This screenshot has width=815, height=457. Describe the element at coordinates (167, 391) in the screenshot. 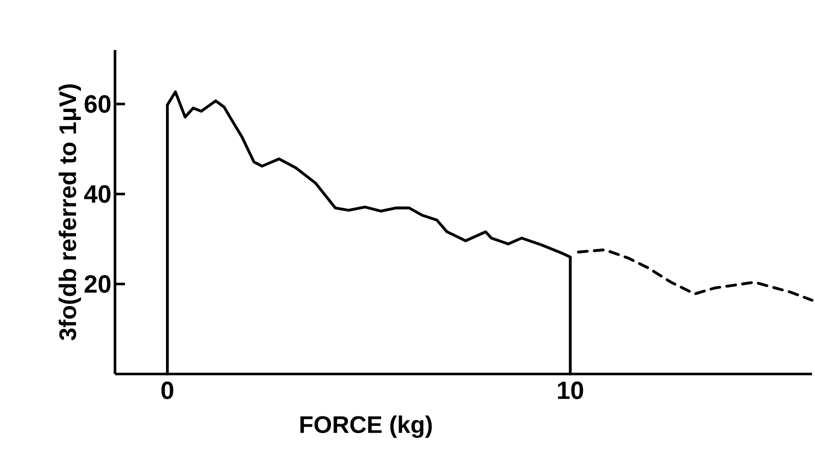

I see `x-tick-label: 0` at that location.